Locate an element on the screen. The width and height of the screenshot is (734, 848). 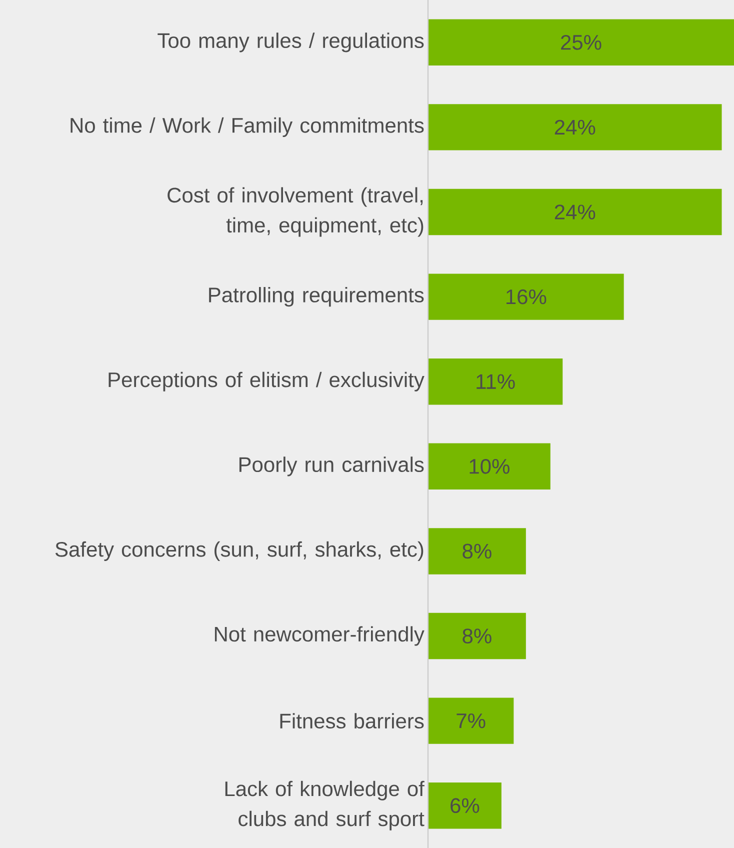
data-label: 7% is located at coordinates (471, 720).